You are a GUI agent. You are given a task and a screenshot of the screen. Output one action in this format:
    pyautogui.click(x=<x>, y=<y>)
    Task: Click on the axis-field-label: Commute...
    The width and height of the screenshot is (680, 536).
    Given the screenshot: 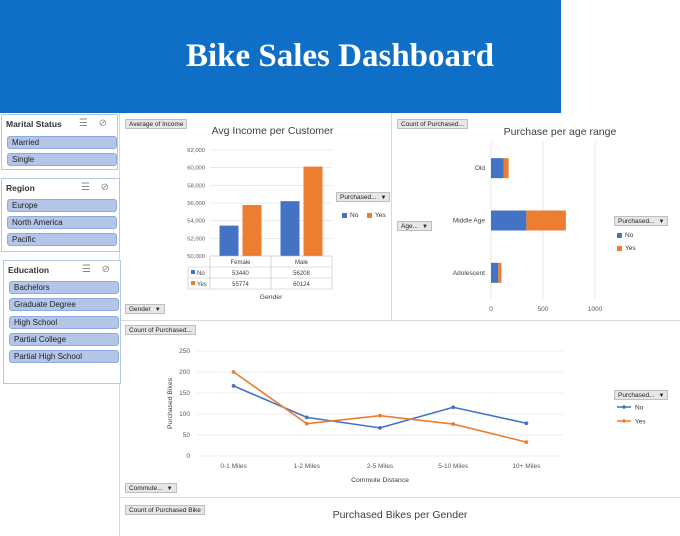 What is the action you would take?
    pyautogui.click(x=146, y=488)
    